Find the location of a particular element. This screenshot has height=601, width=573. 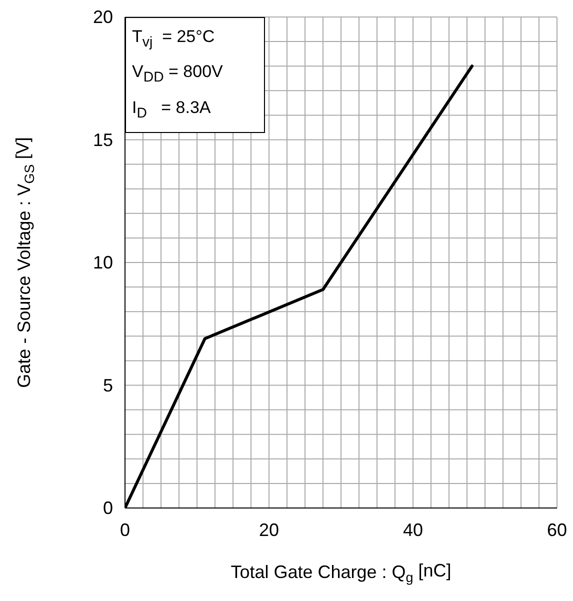

x-axis-title: Total Gate Charge : Q$_{g}$ [nC] is located at coordinates (341, 573).